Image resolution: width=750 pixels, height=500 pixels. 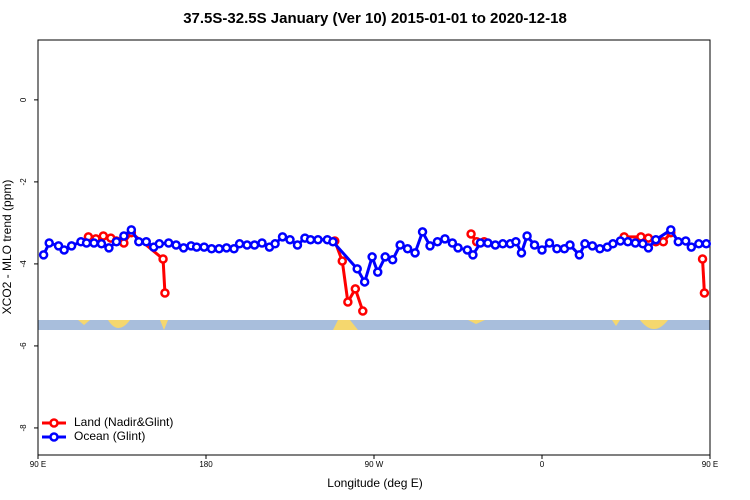 What do you see at coordinates (23, 428) in the screenshot?
I see `y-tick-label: -8` at bounding box center [23, 428].